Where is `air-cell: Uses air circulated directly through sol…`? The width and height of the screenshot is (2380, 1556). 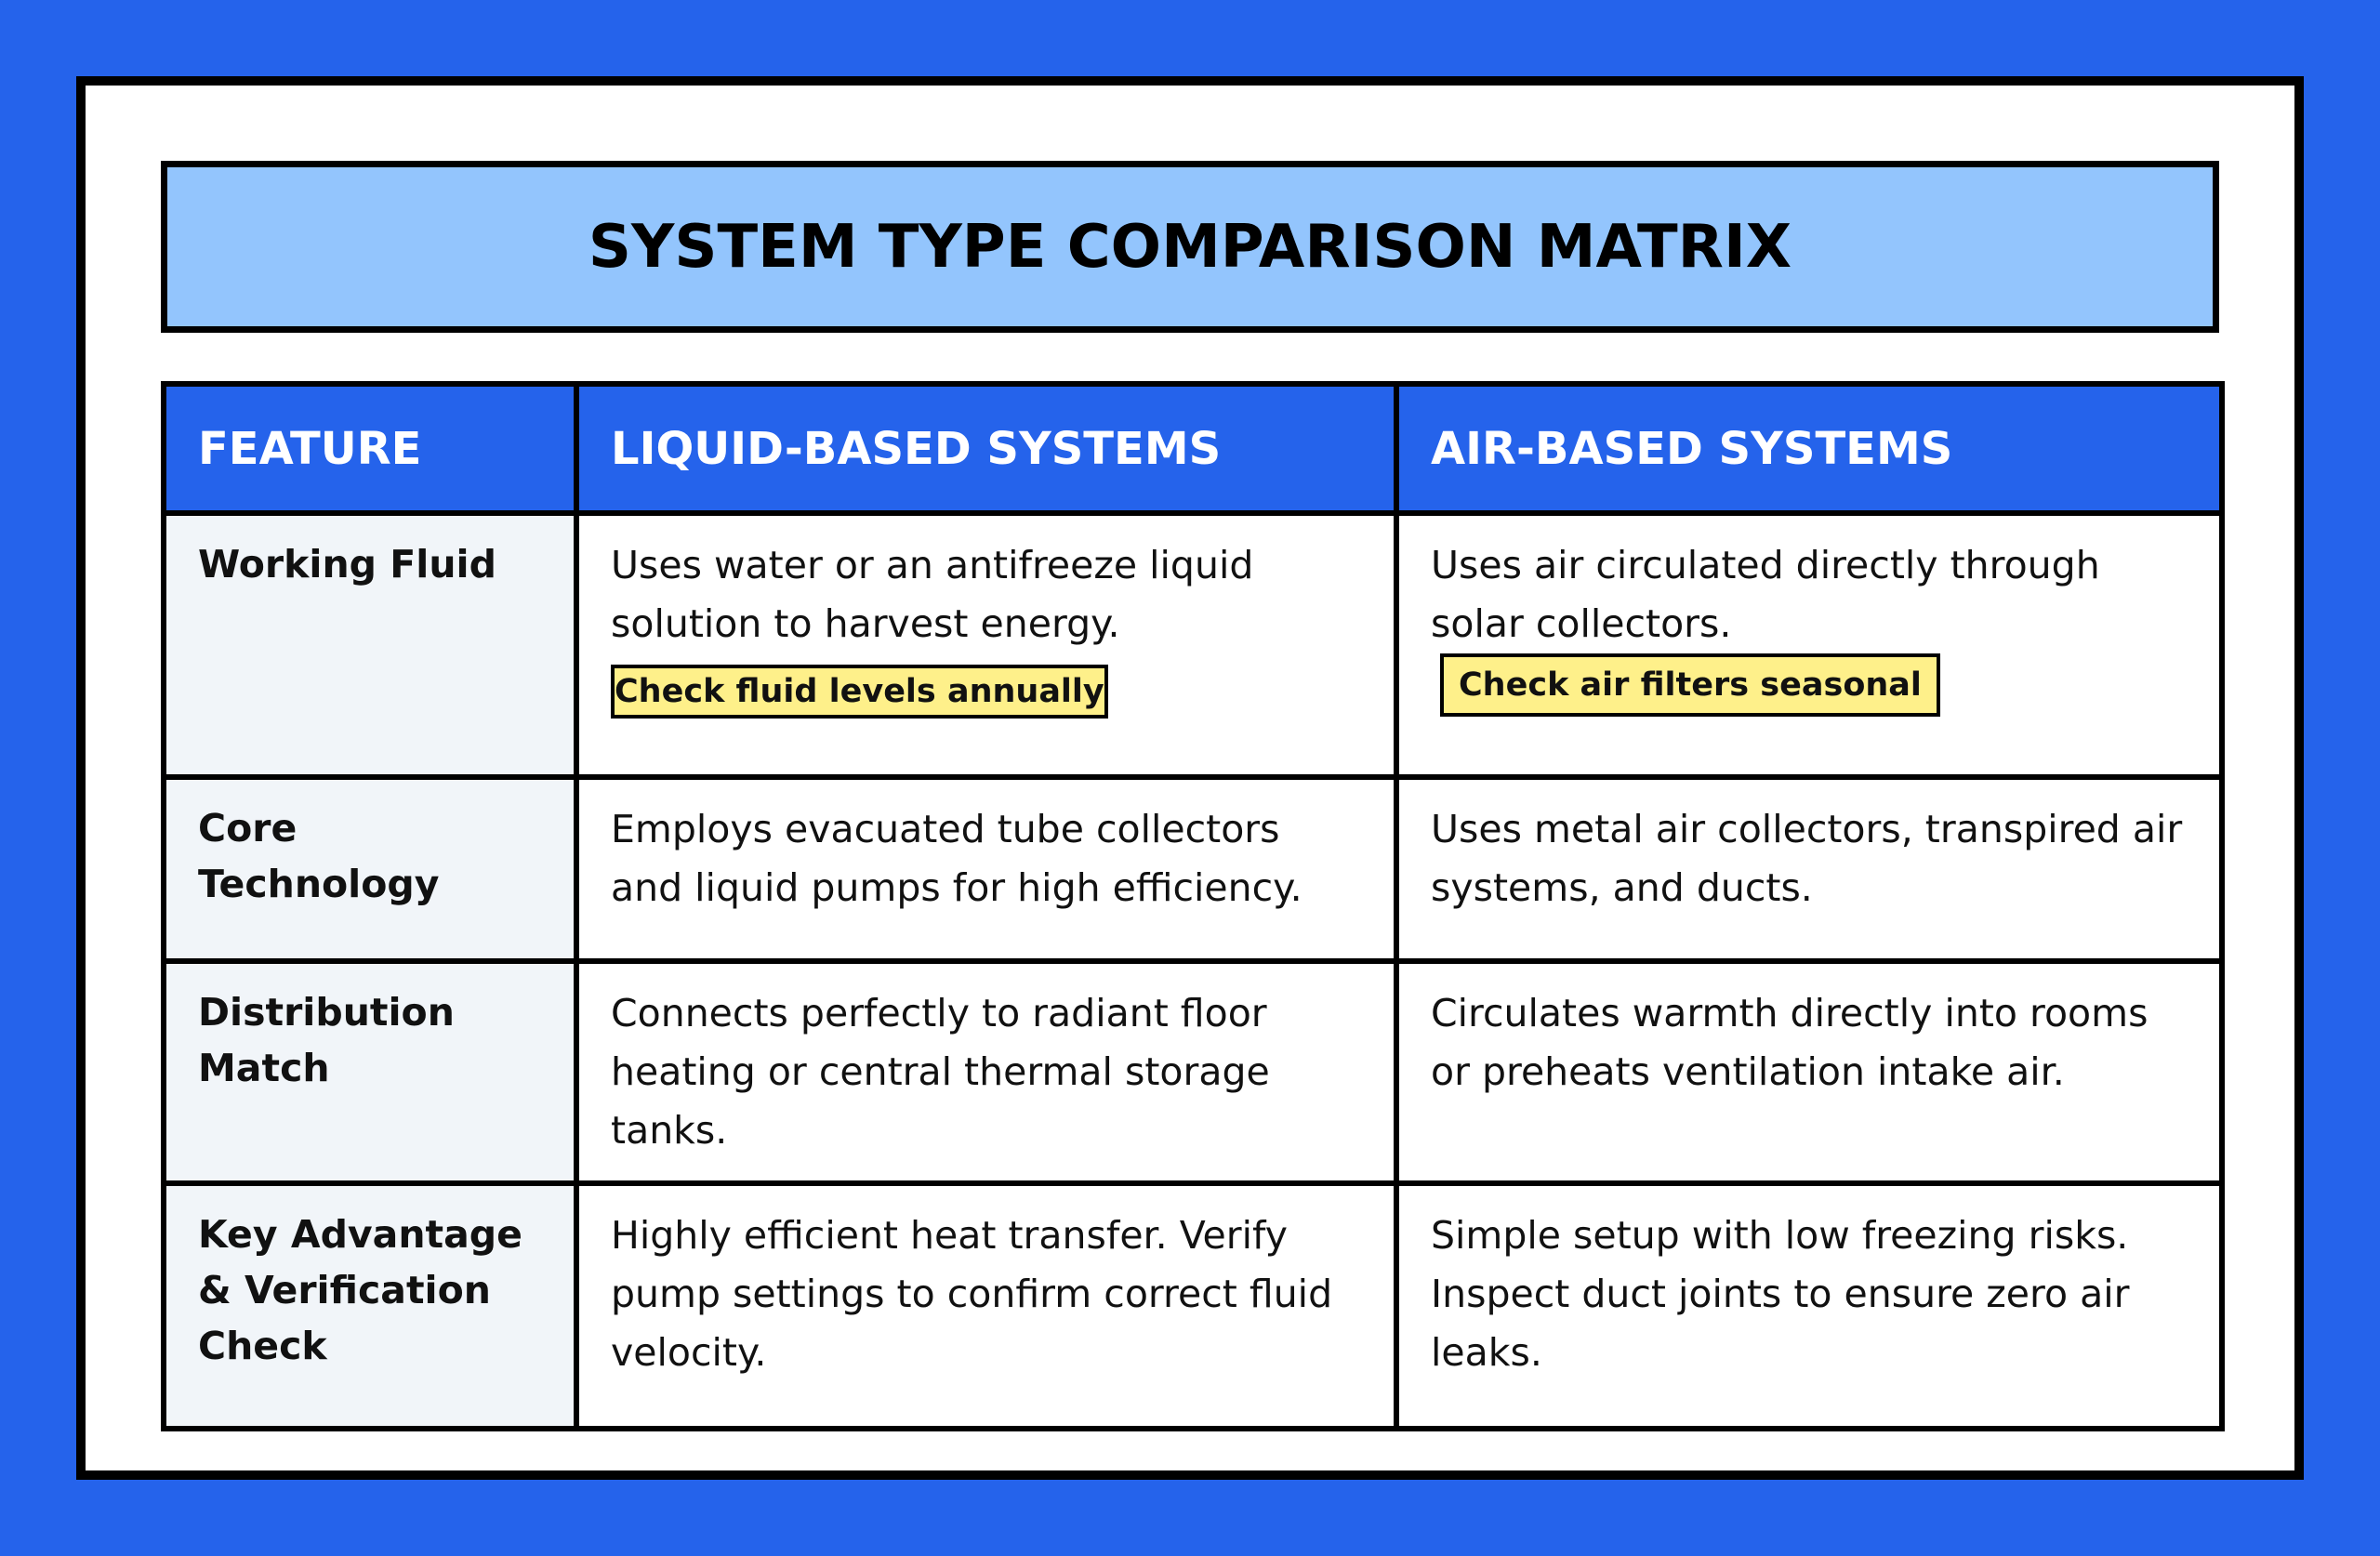 air-cell: Uses air circulated directly through sol… is located at coordinates (1809, 645).